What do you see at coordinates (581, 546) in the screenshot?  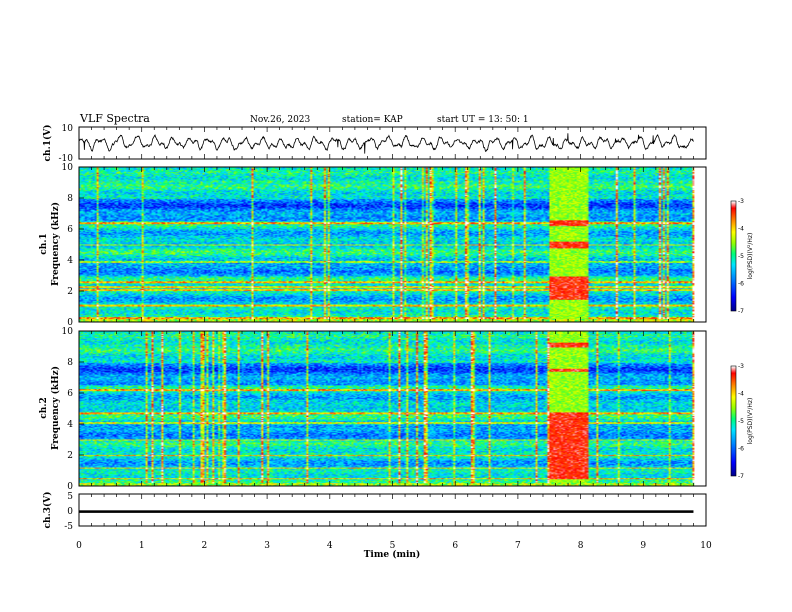 I see `time-tick-label: 8` at bounding box center [581, 546].